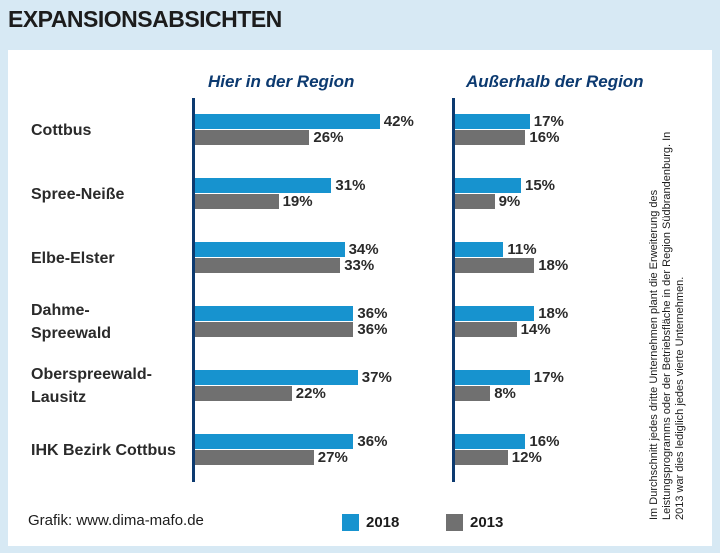  What do you see at coordinates (60, 310) in the screenshot?
I see `category-label-line: Dahme-` at bounding box center [60, 310].